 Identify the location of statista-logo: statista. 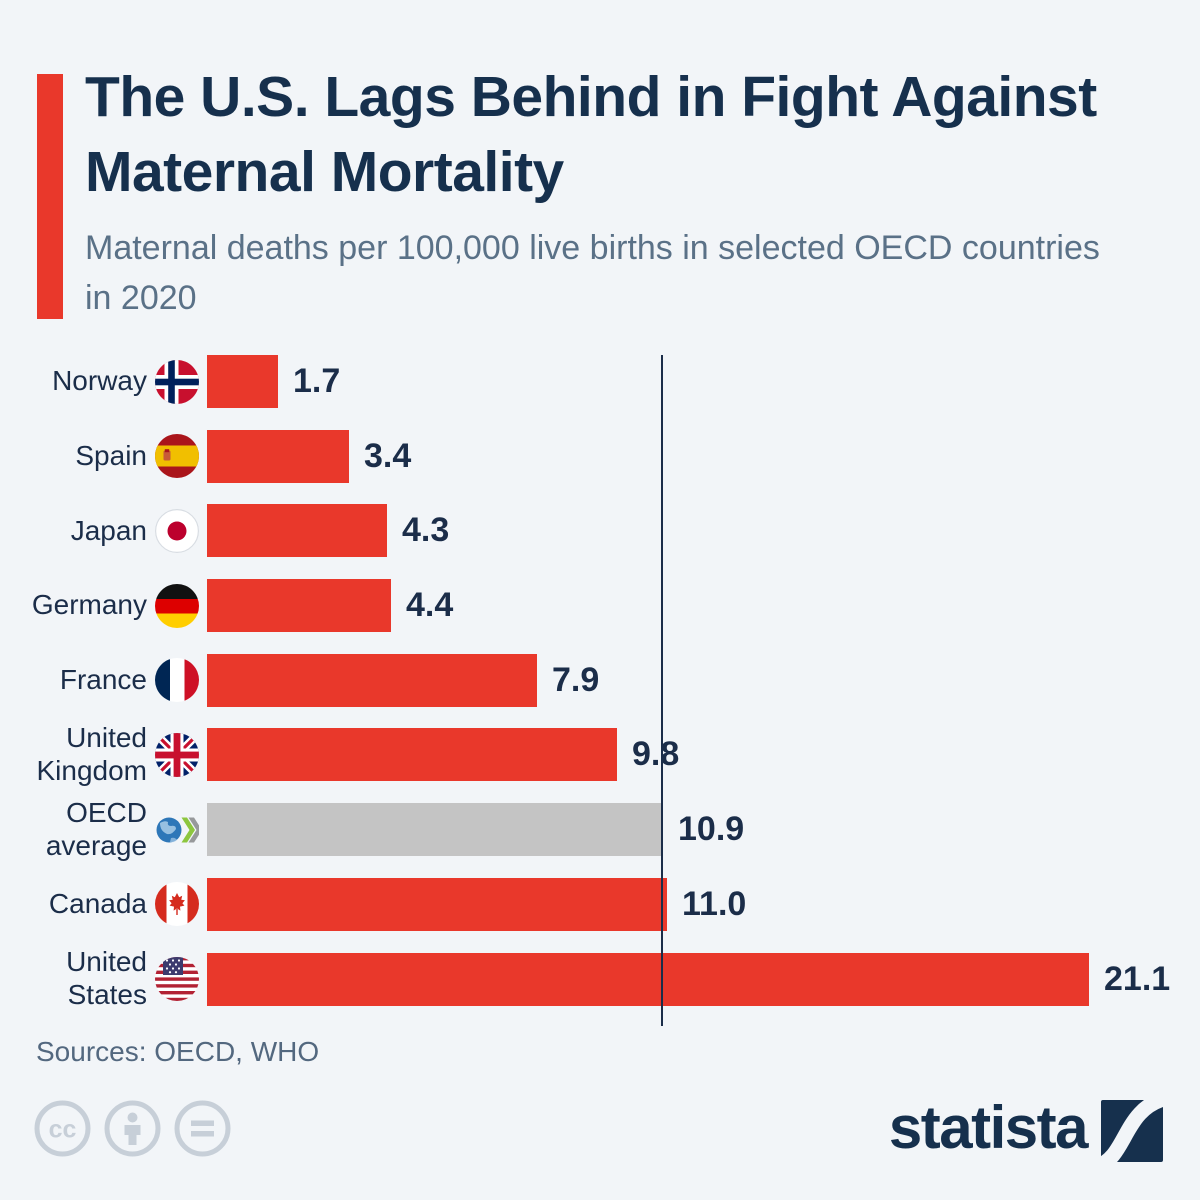
(1026, 1131).